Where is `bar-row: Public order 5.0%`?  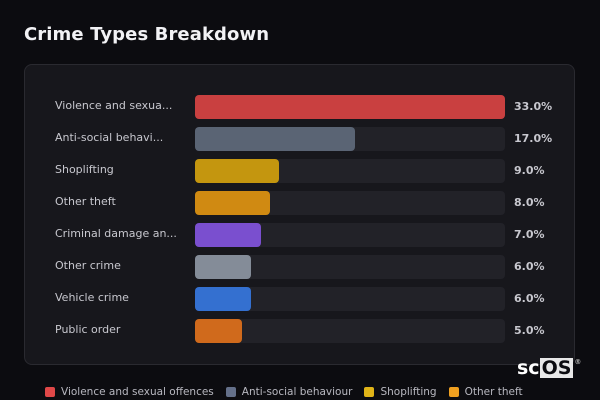 bar-row: Public order 5.0% is located at coordinates (299, 331).